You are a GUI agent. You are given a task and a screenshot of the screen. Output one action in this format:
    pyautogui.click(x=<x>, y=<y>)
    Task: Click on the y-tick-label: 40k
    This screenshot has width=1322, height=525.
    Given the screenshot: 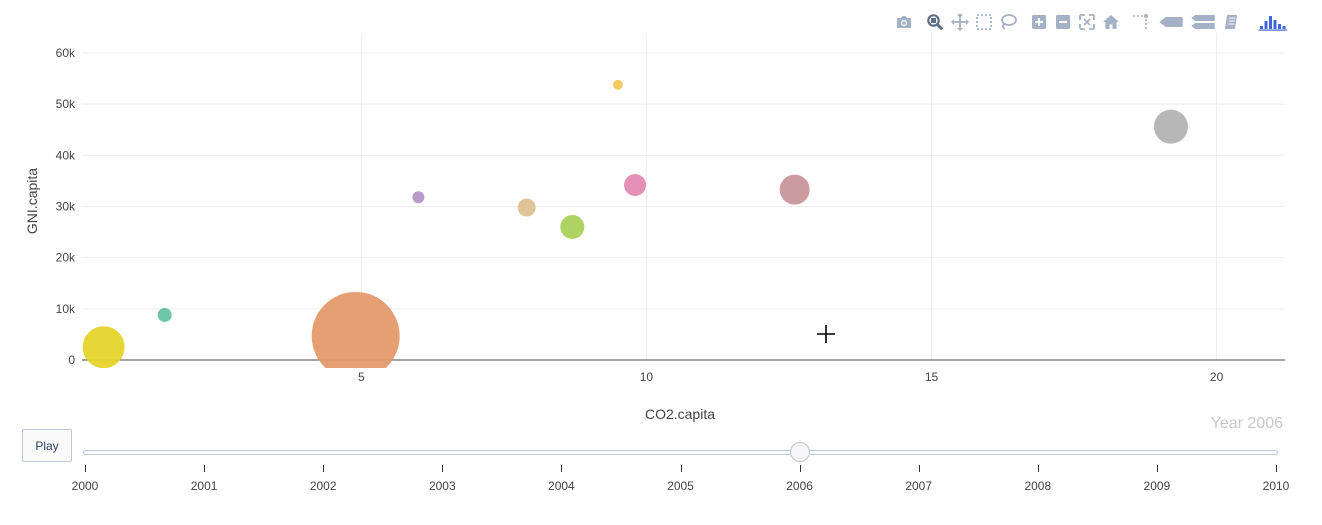 What is the action you would take?
    pyautogui.click(x=66, y=155)
    